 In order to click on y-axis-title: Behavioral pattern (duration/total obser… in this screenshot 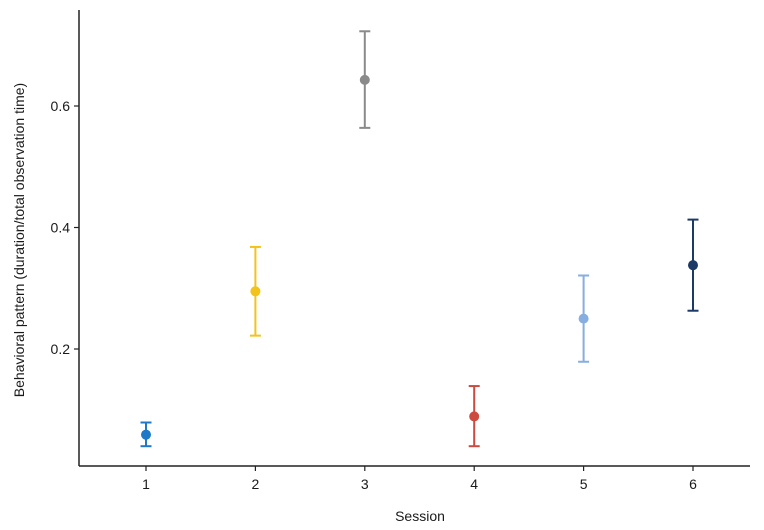, I will do `click(19, 240)`.